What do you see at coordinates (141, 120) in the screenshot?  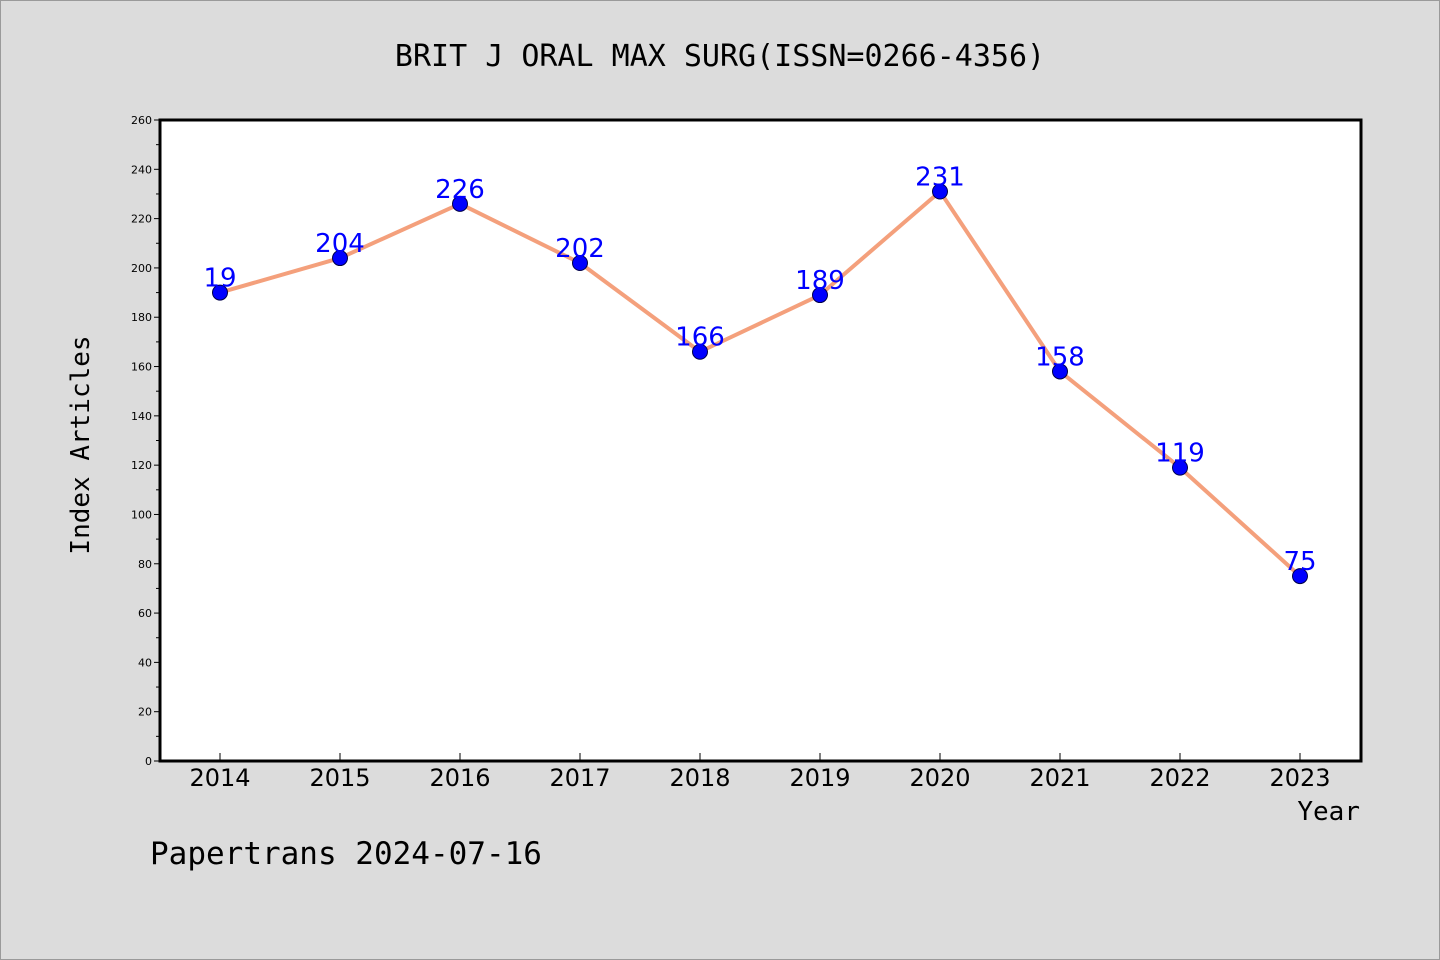 I see `y-tick-label: 260` at bounding box center [141, 120].